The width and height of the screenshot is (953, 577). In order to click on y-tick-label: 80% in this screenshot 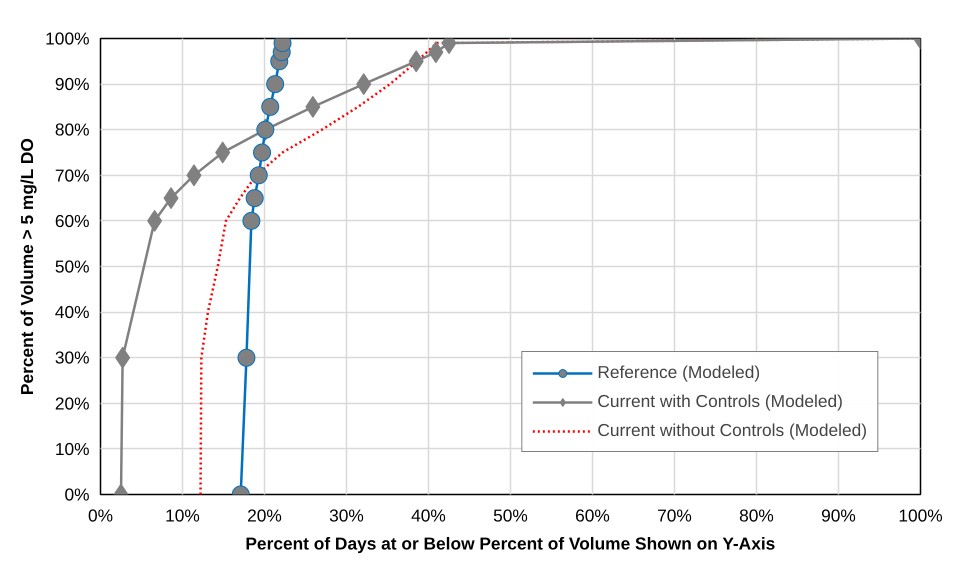, I will do `click(72, 130)`.